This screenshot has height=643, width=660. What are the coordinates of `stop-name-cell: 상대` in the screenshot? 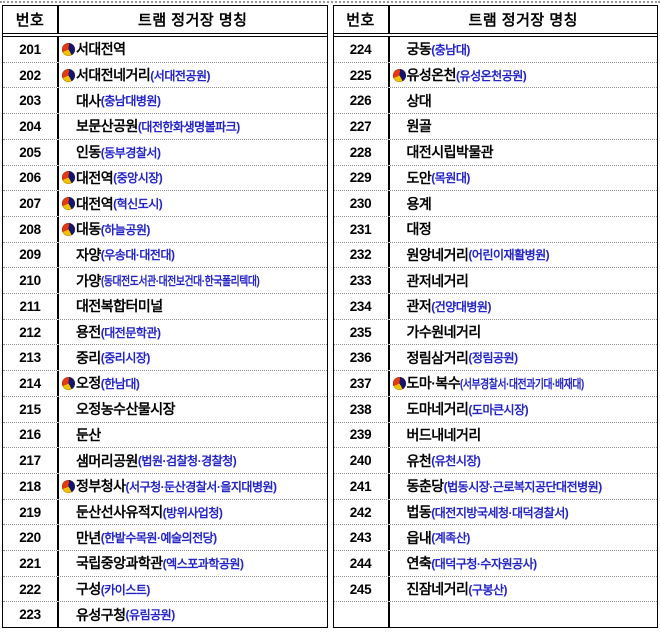 It's located at (524, 100).